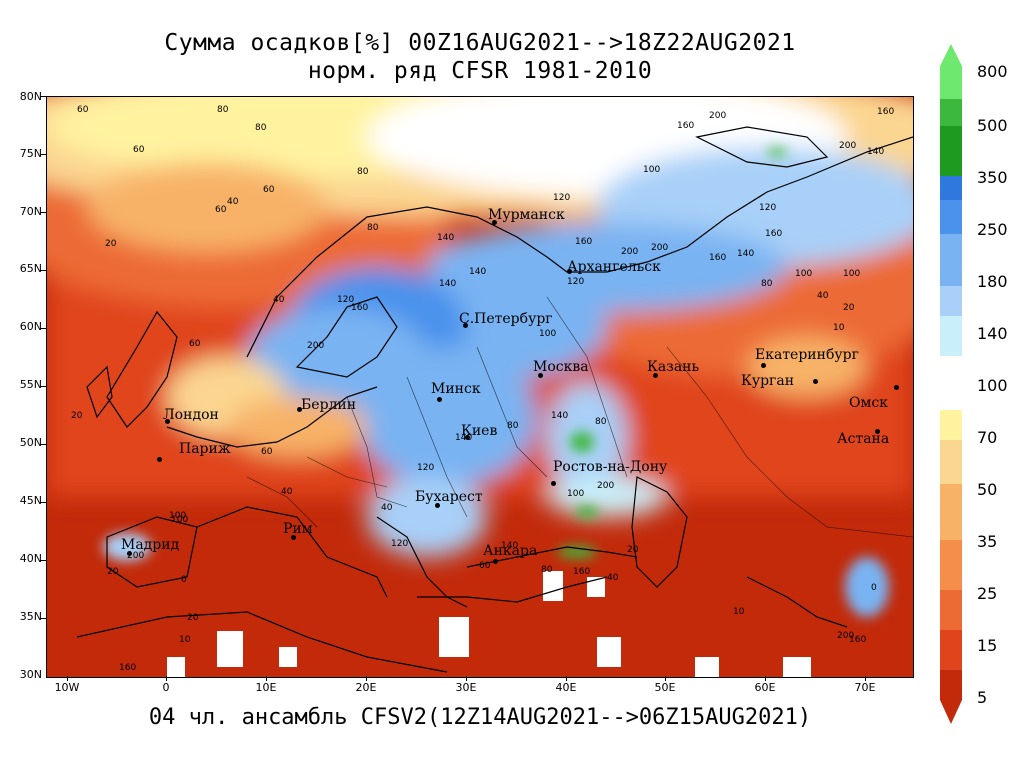 The width and height of the screenshot is (1024, 768). I want to click on lat-label-40n: 40N, so click(30, 558).